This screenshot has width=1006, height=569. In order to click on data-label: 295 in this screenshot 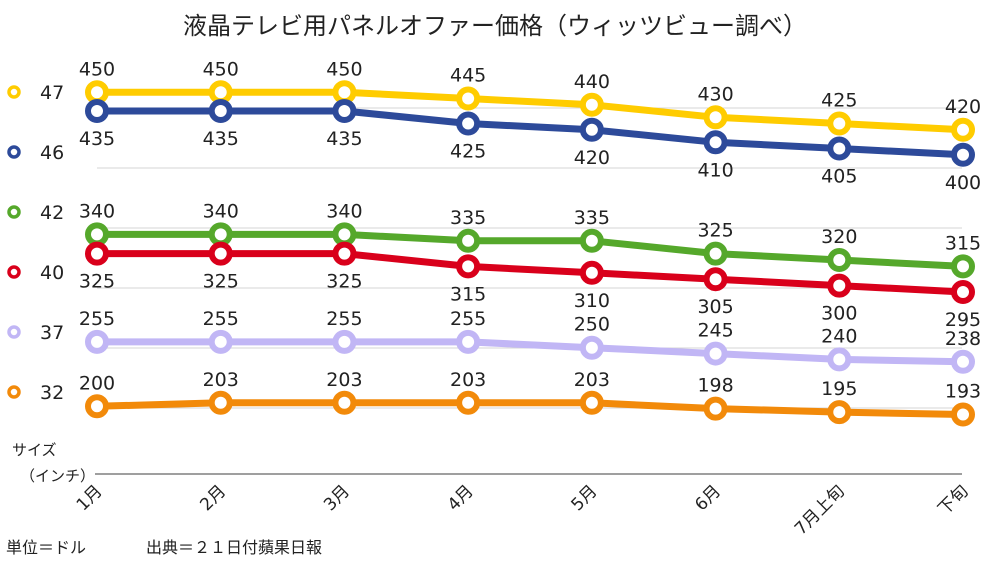, I will do `click(963, 320)`.